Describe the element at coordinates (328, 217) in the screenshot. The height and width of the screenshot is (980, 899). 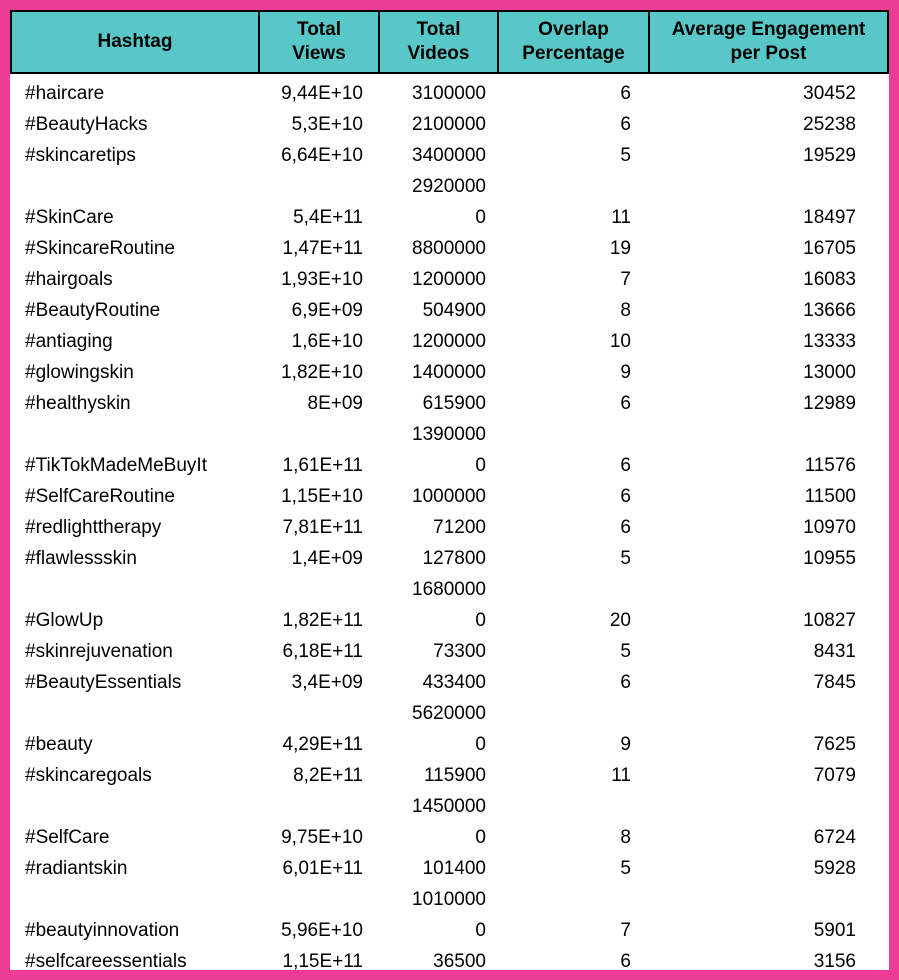
I see `cell-views: 5,4E+11` at that location.